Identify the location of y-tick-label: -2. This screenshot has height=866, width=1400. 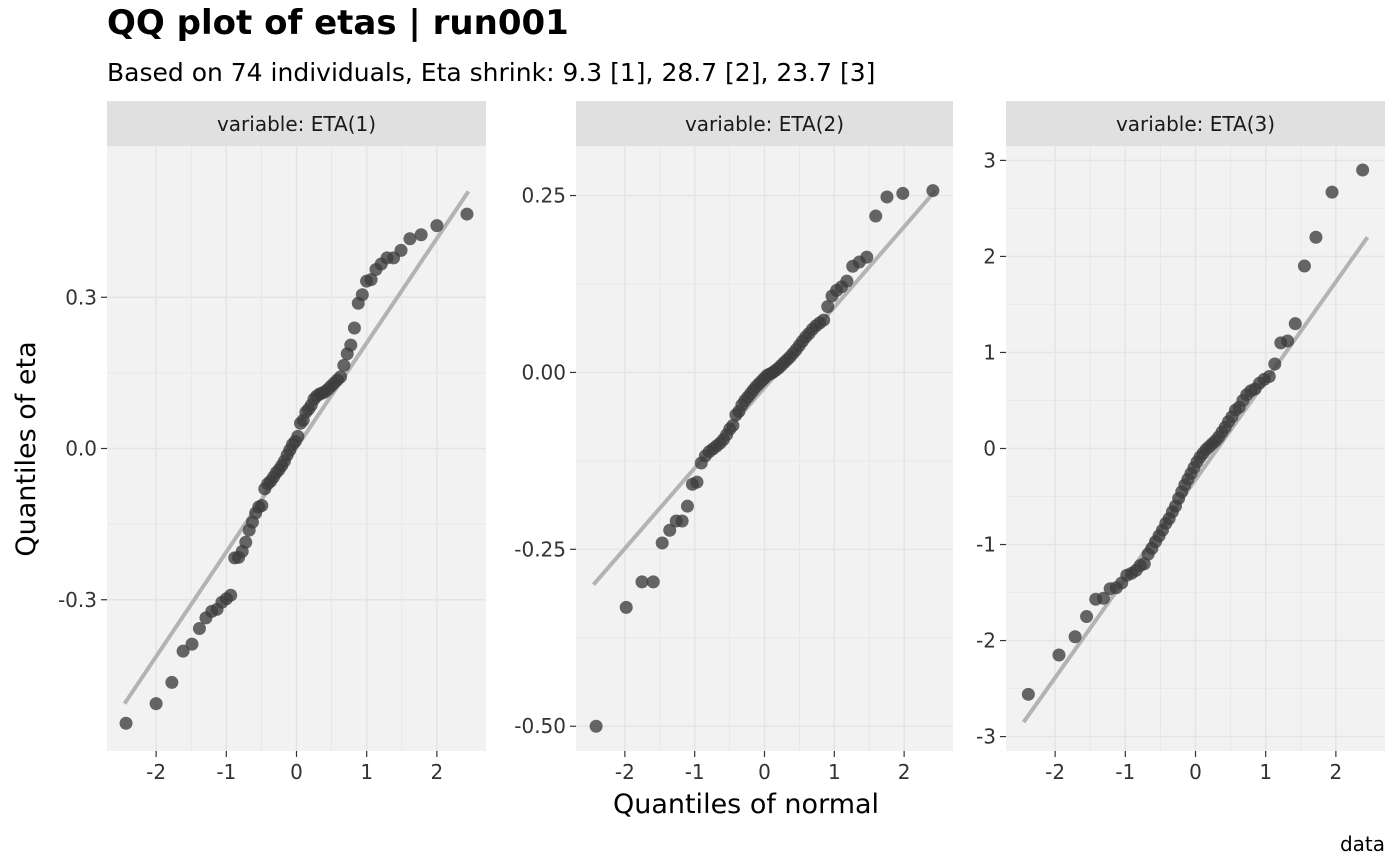
(986, 641).